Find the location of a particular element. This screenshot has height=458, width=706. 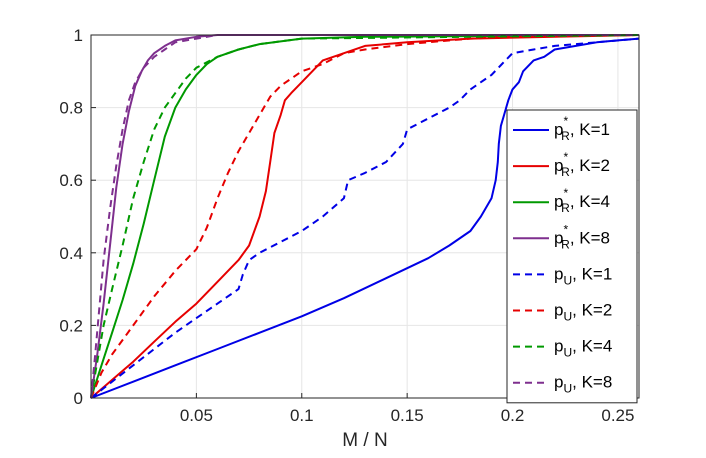

x-axis-label: M / N is located at coordinates (364, 440).